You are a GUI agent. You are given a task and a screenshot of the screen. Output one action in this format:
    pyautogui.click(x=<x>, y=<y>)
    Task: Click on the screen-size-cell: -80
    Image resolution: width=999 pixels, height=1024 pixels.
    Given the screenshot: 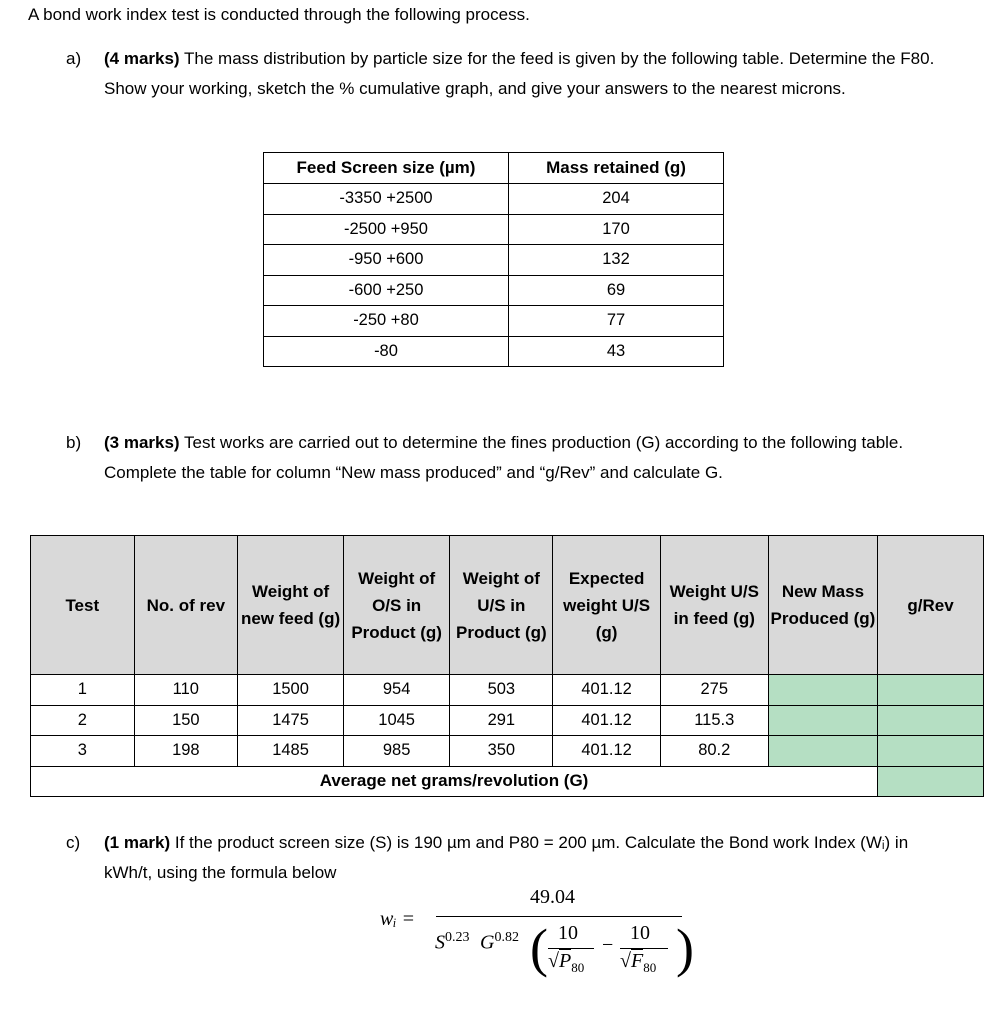 What is the action you would take?
    pyautogui.click(x=386, y=351)
    